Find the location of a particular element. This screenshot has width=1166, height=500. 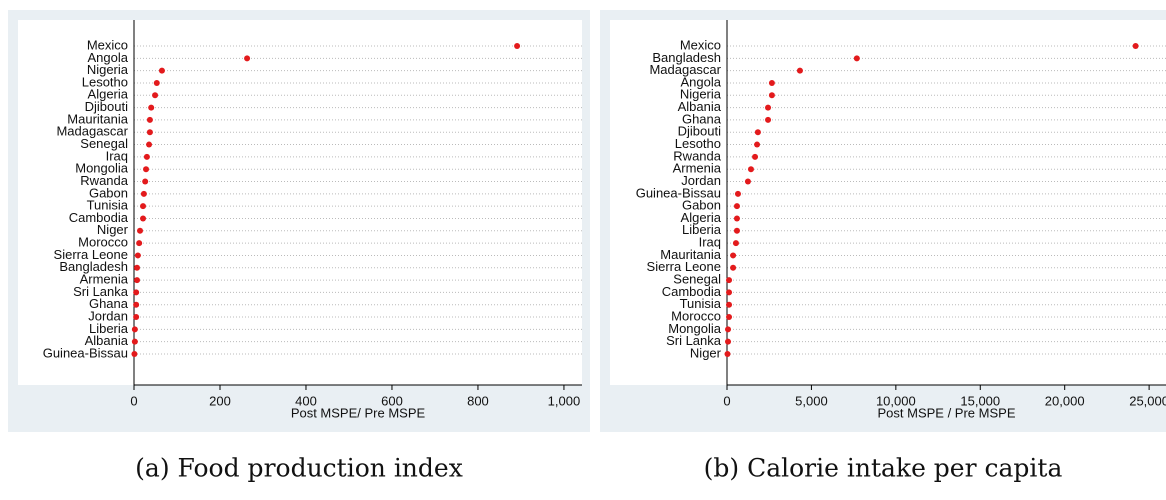

category-label: Rwanda is located at coordinates (697, 155).